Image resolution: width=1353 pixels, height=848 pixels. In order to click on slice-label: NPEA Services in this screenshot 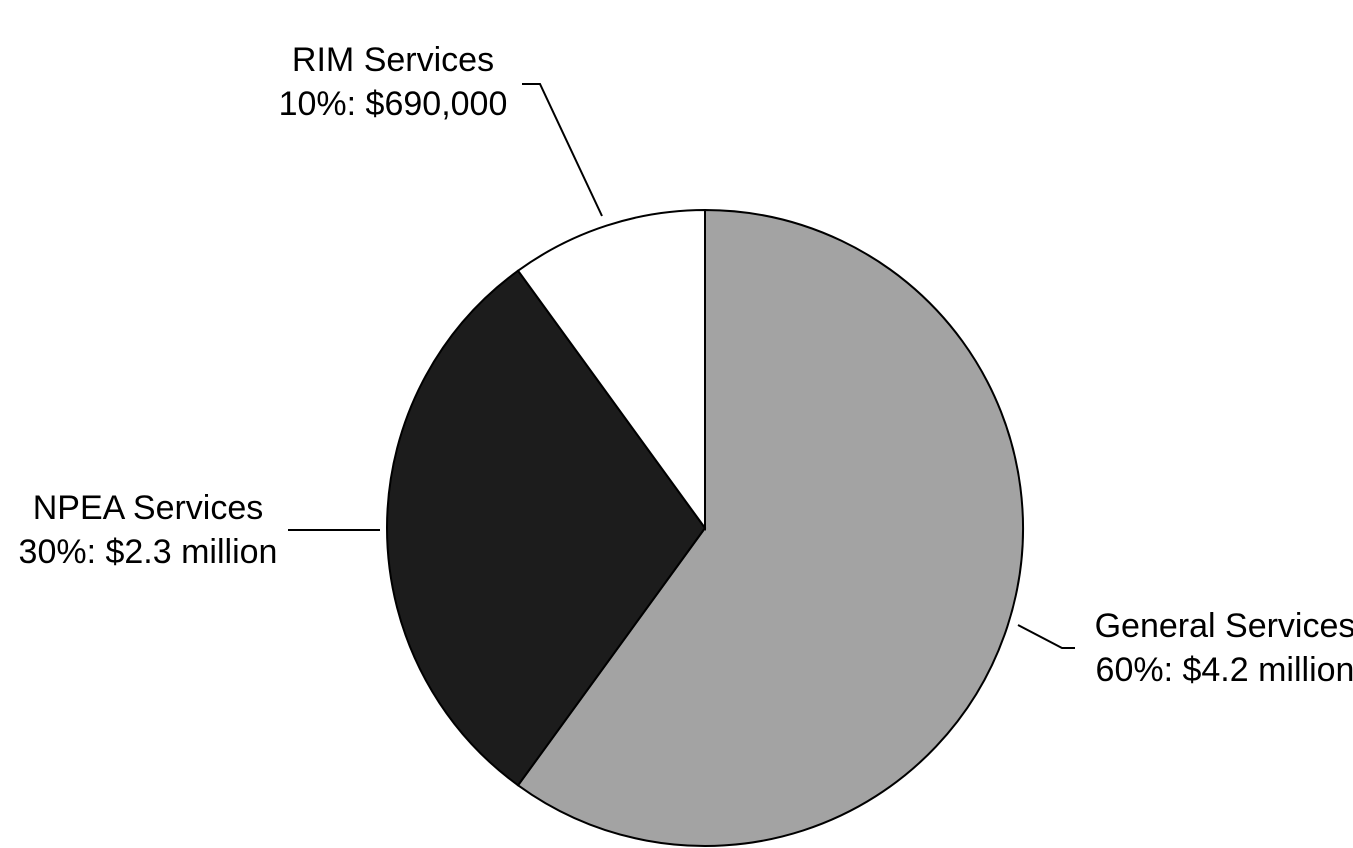, I will do `click(148, 508)`.